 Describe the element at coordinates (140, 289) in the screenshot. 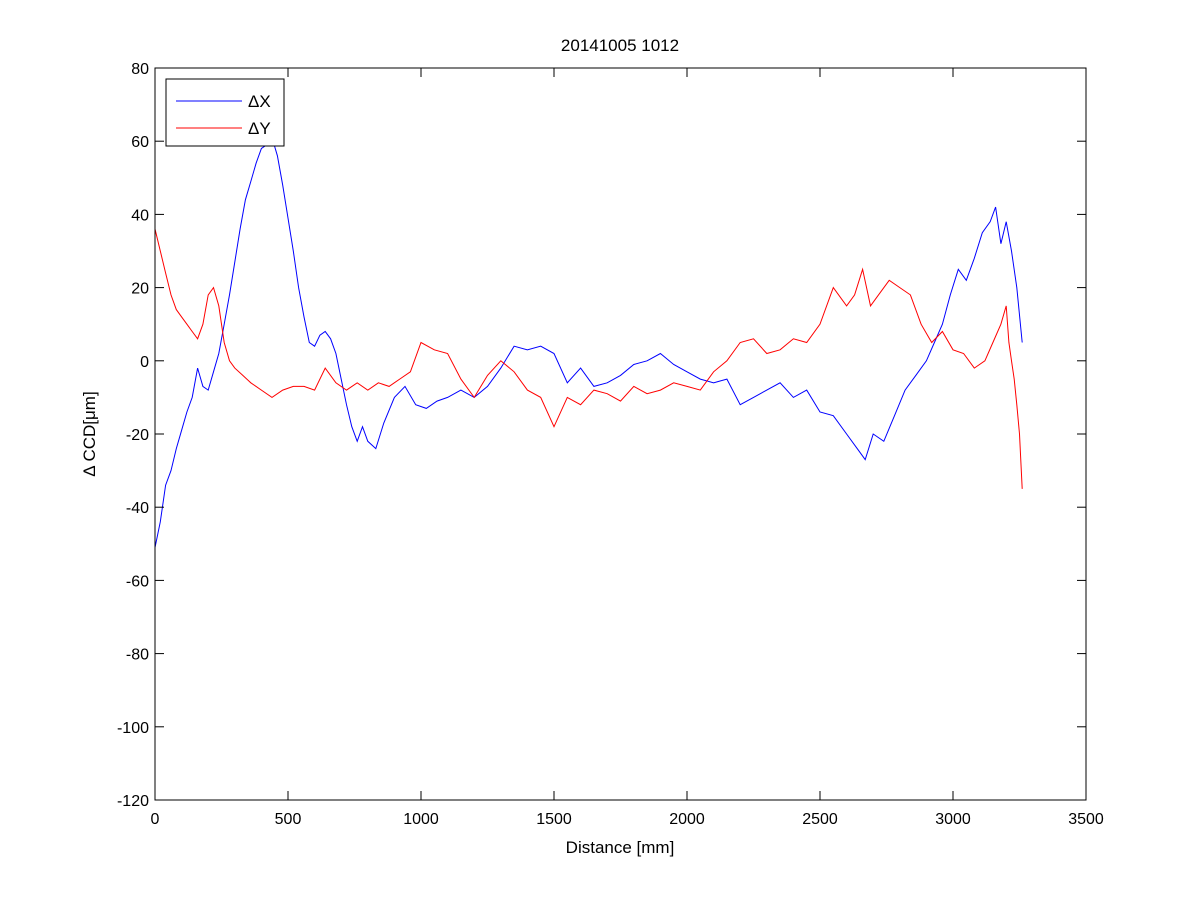

I see `y-tick-label: 20` at that location.